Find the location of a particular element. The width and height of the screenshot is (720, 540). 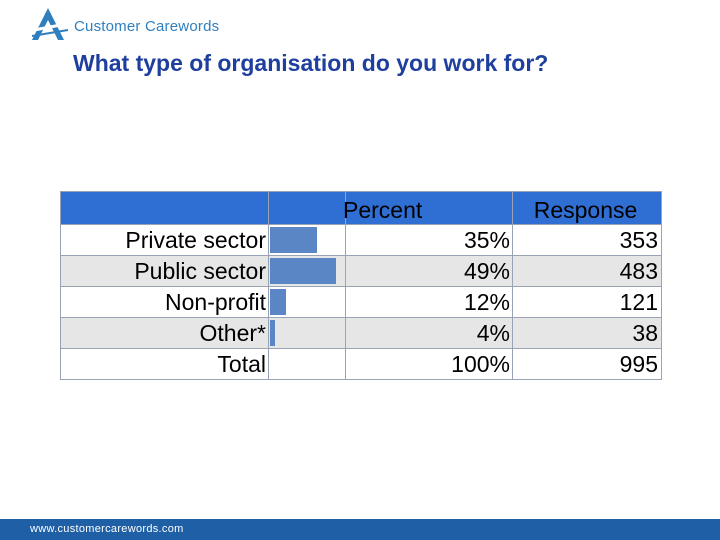

row-response: 121 is located at coordinates (587, 302).